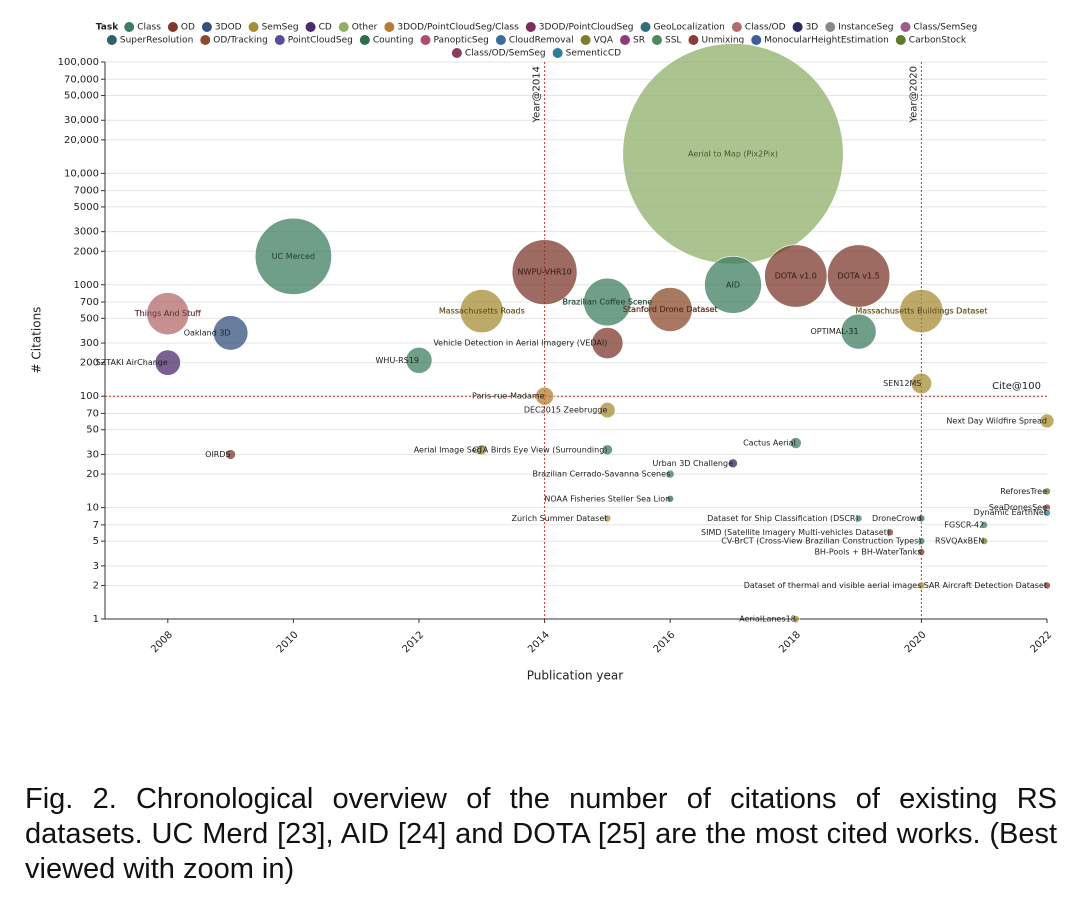  Describe the element at coordinates (604, 41) in the screenshot. I see `legend-label: VQA` at that location.